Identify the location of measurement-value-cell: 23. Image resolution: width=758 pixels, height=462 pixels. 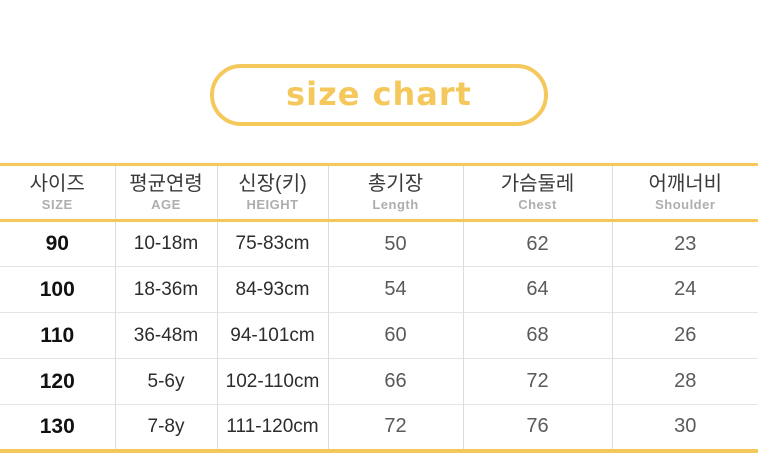
(684, 243).